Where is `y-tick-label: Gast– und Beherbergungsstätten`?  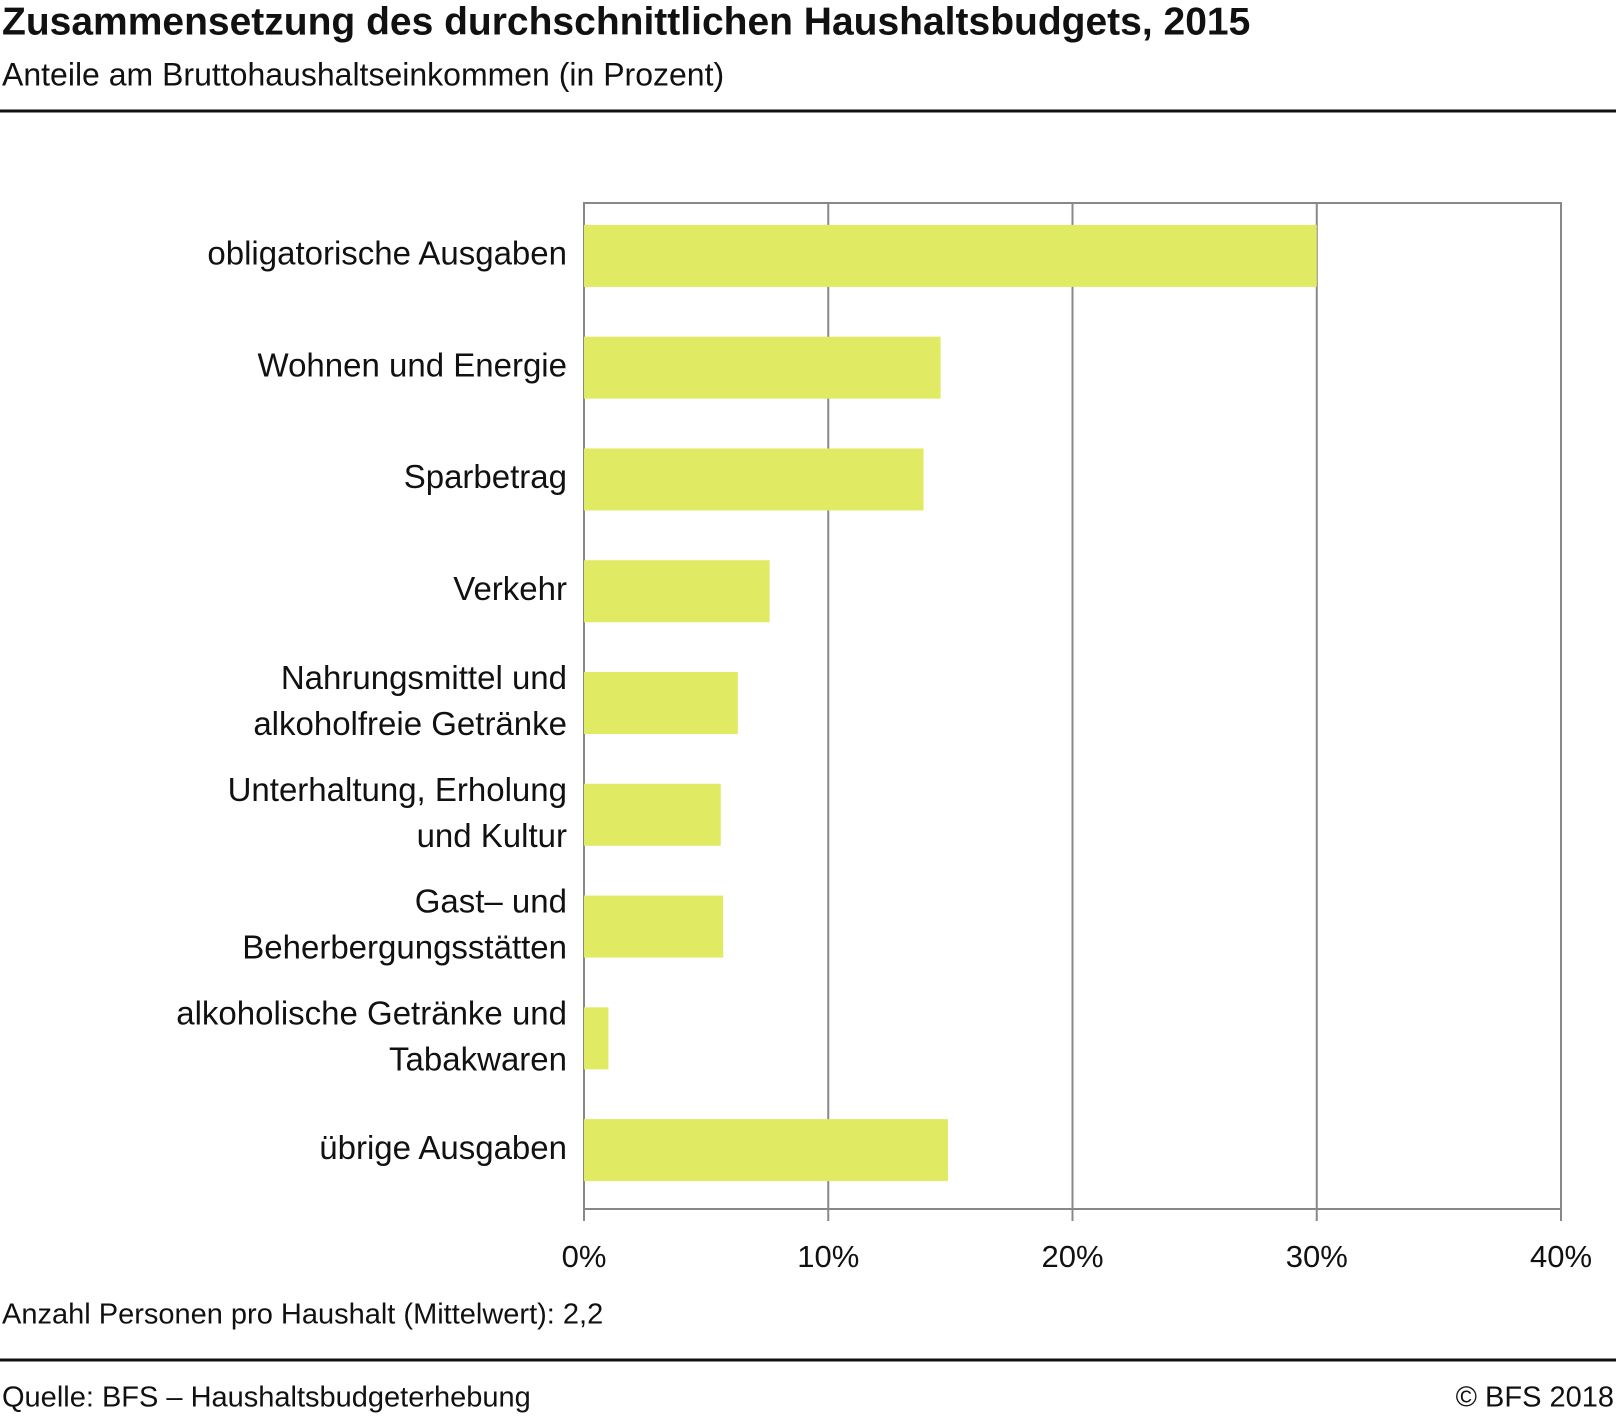 y-tick-label: Gast– und Beherbergungsstätten is located at coordinates (404, 923).